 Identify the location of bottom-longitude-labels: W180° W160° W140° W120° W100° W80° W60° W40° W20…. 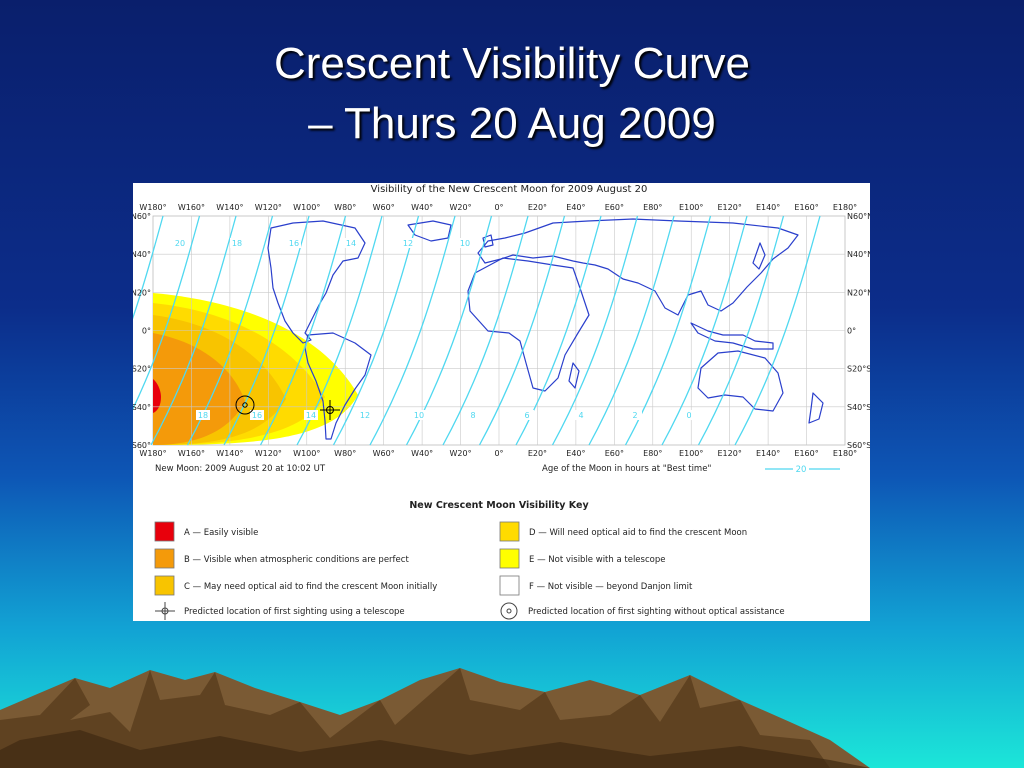
(498, 453).